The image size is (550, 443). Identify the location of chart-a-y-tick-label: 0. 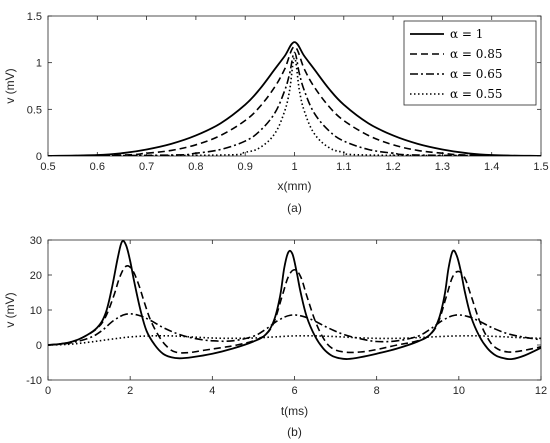
(39, 157).